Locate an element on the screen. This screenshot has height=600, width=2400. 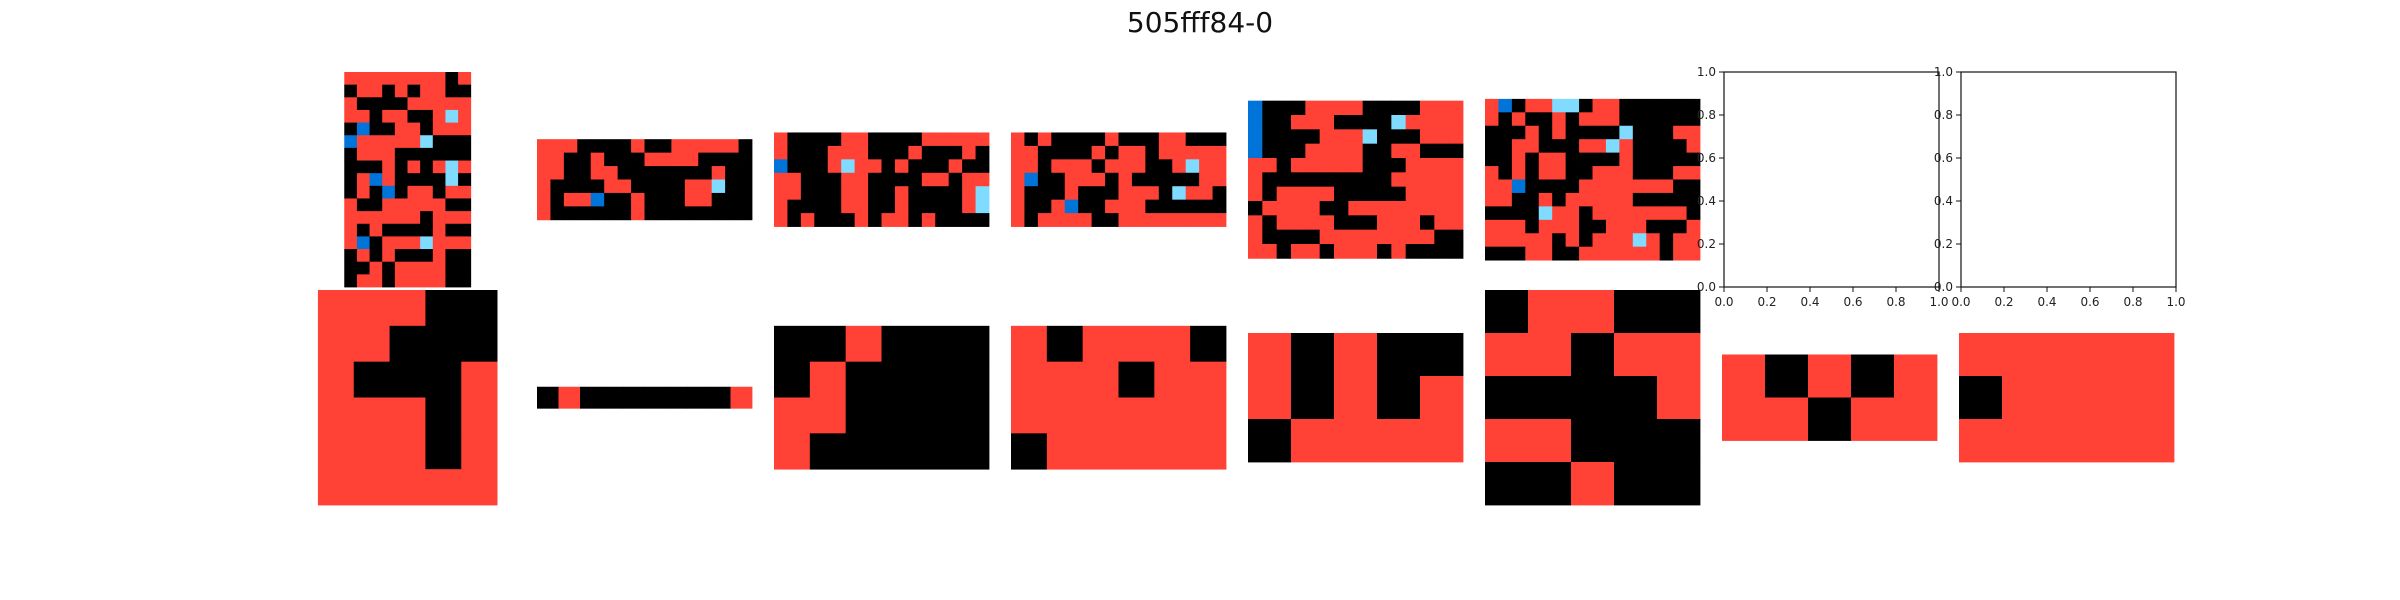
y-tick-label: 0.4 is located at coordinates (1943, 201).